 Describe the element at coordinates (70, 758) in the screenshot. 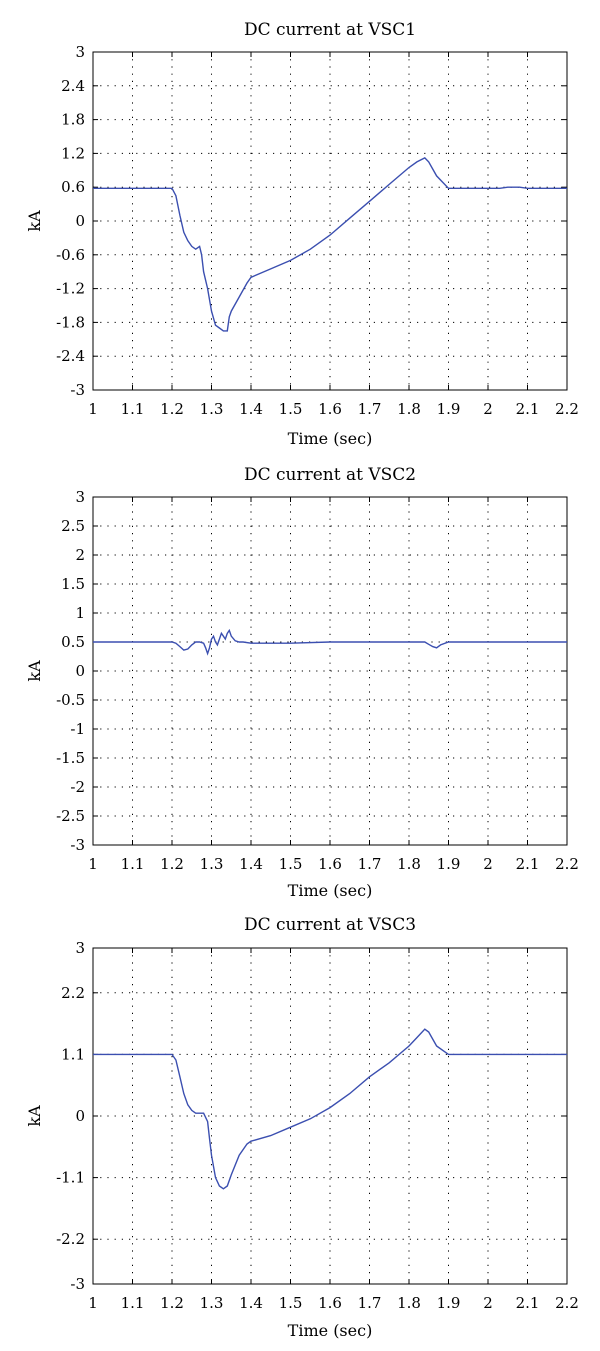

I see `y-tick-label: -1.5` at that location.